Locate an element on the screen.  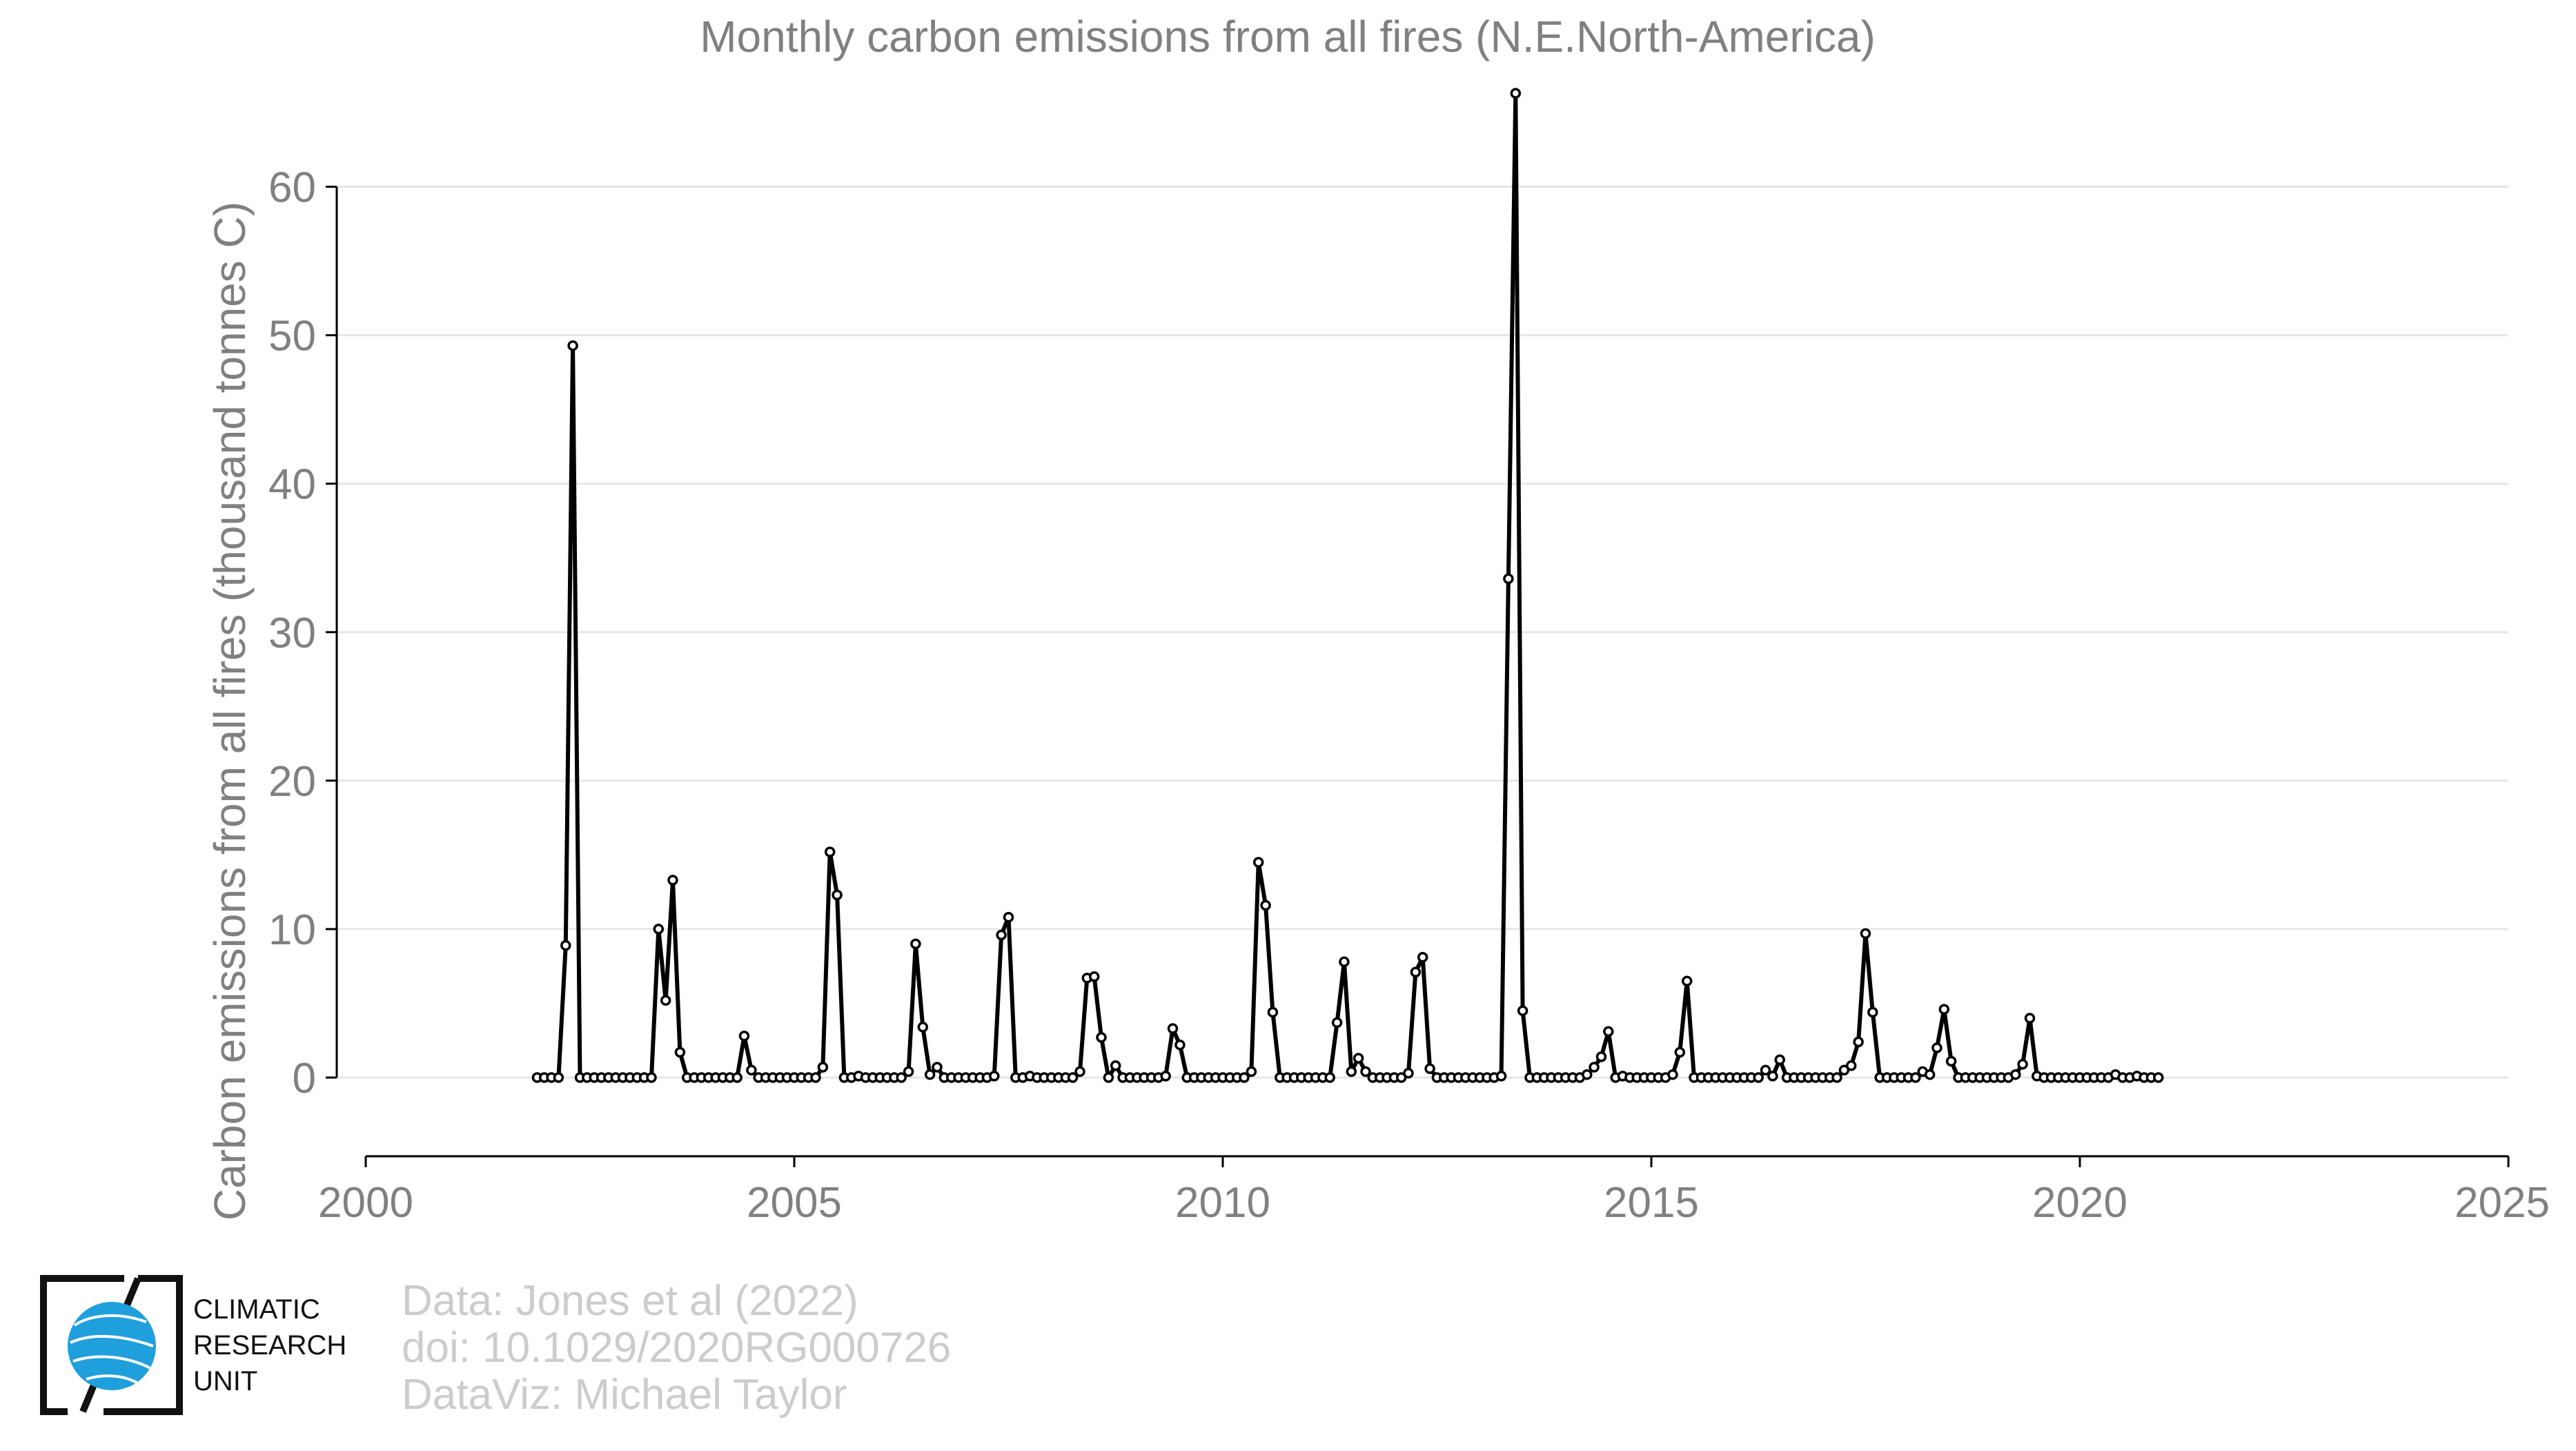
y-tick-label-0: 0 is located at coordinates (304, 1079).